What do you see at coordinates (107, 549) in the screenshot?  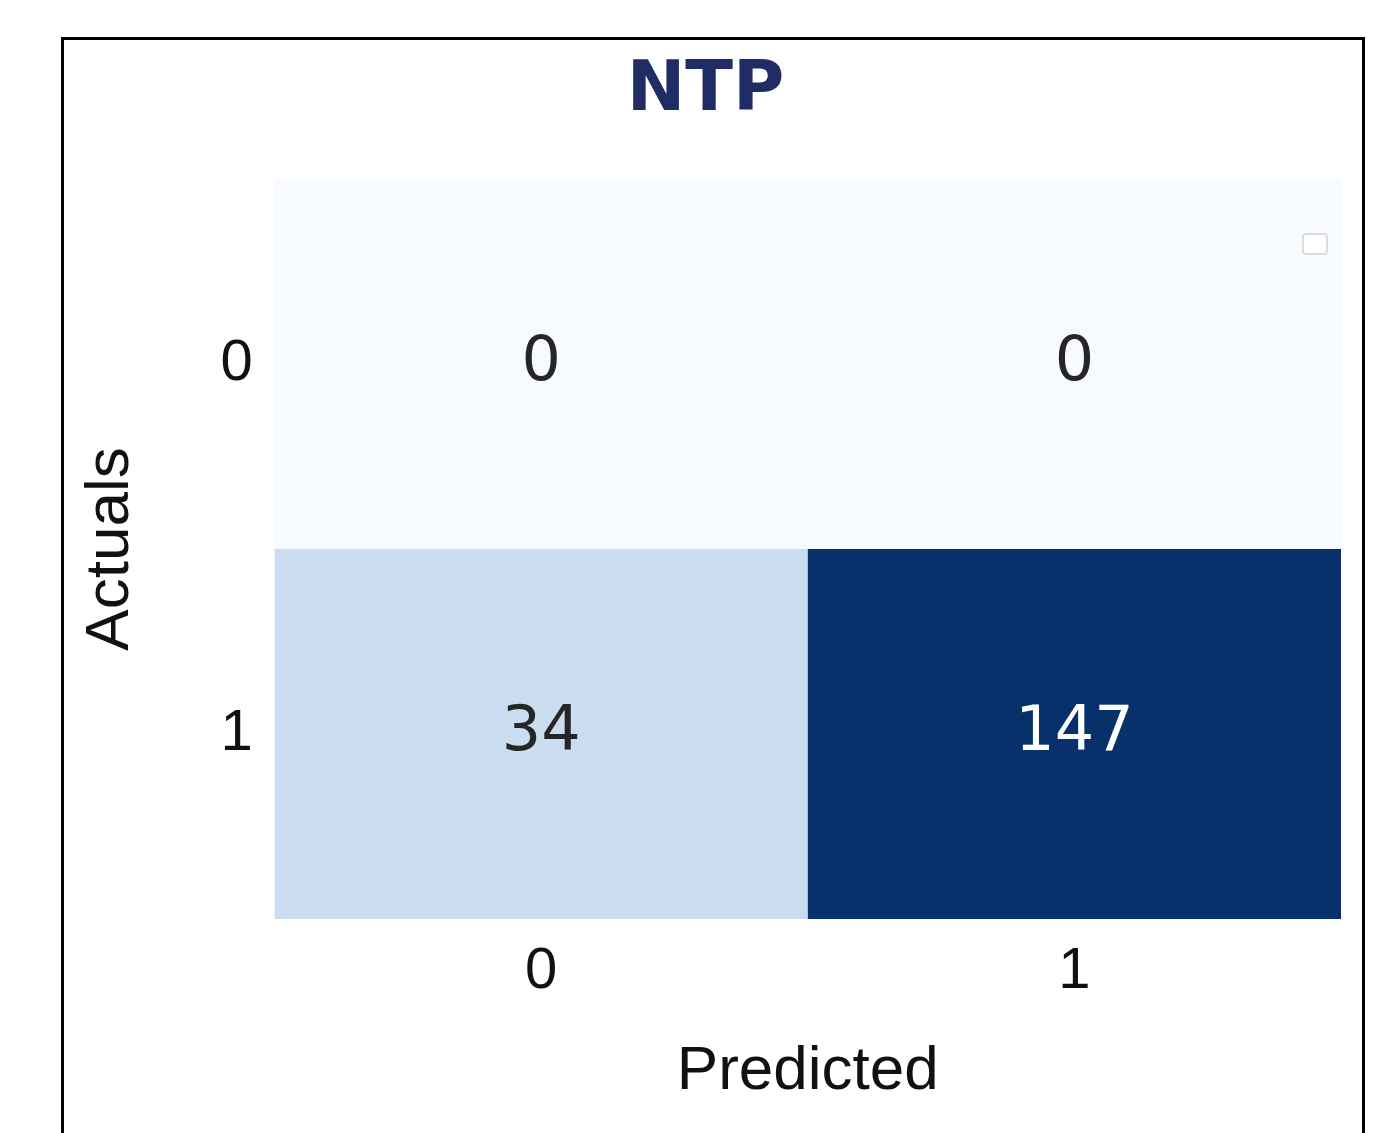 I see `y-axis-title: Actuals` at bounding box center [107, 549].